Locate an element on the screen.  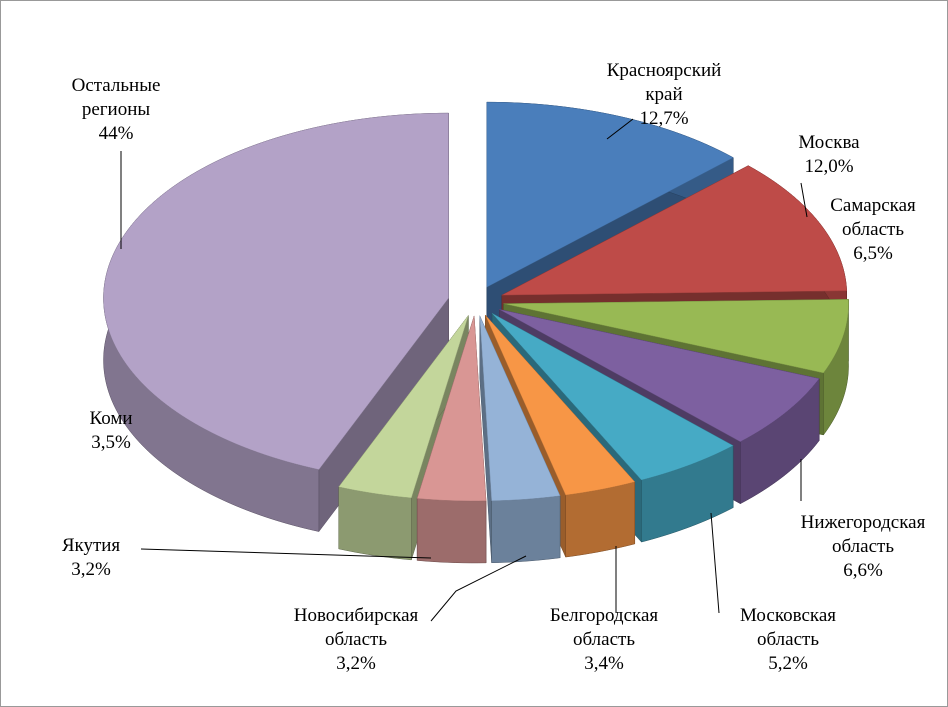
category-name: Нижегородская область is located at coordinates (863, 534).